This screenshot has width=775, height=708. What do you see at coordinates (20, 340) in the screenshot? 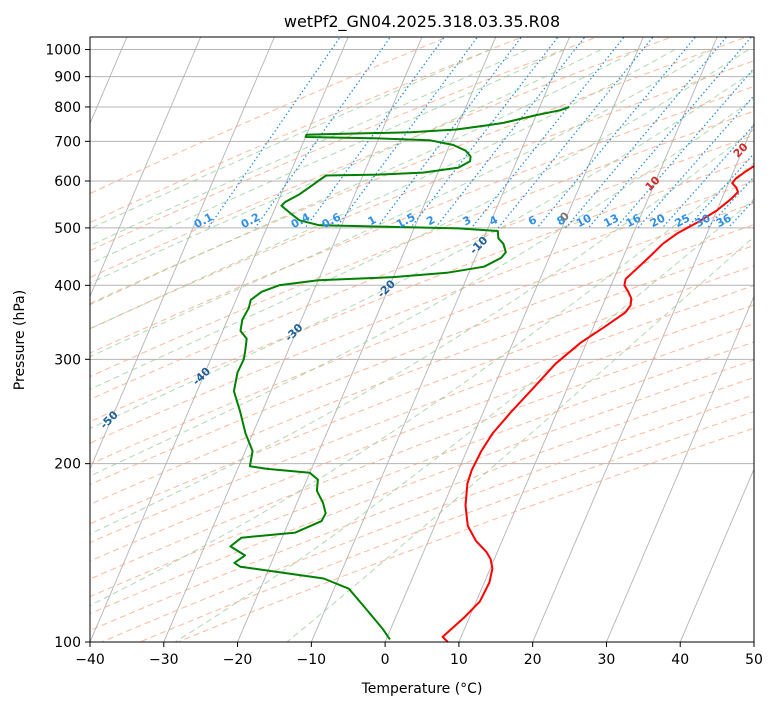
I see `y-axis-label: Pressure (hPa)` at bounding box center [20, 340].